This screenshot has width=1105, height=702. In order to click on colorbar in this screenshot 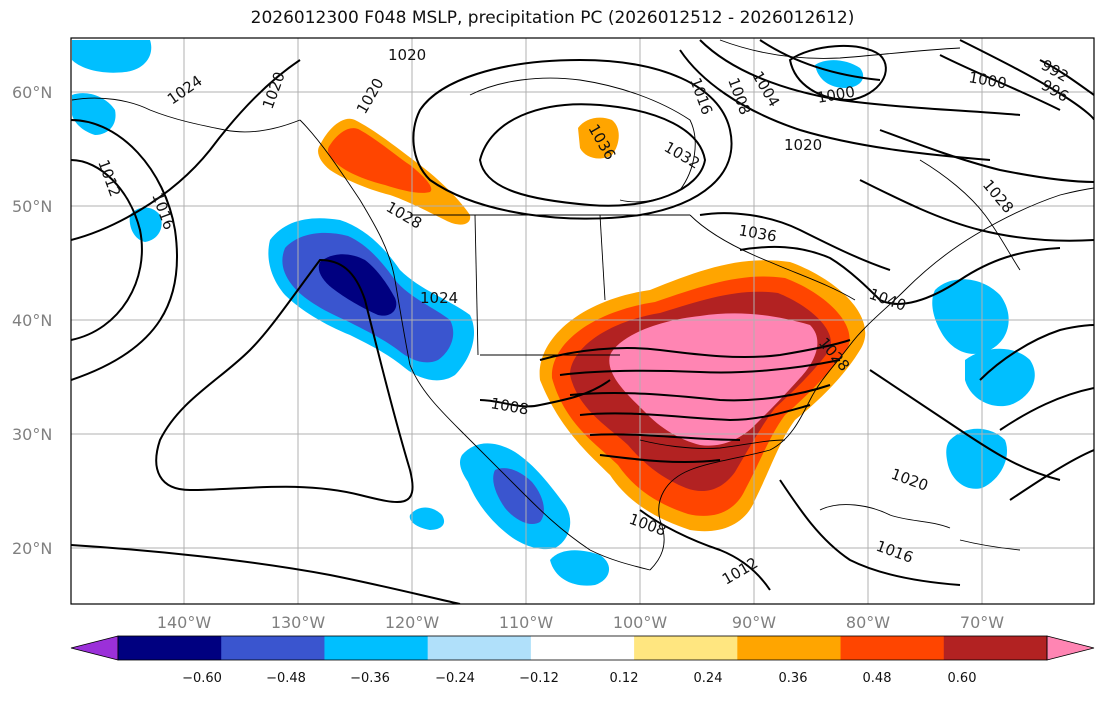, I will do `click(582, 648)`.